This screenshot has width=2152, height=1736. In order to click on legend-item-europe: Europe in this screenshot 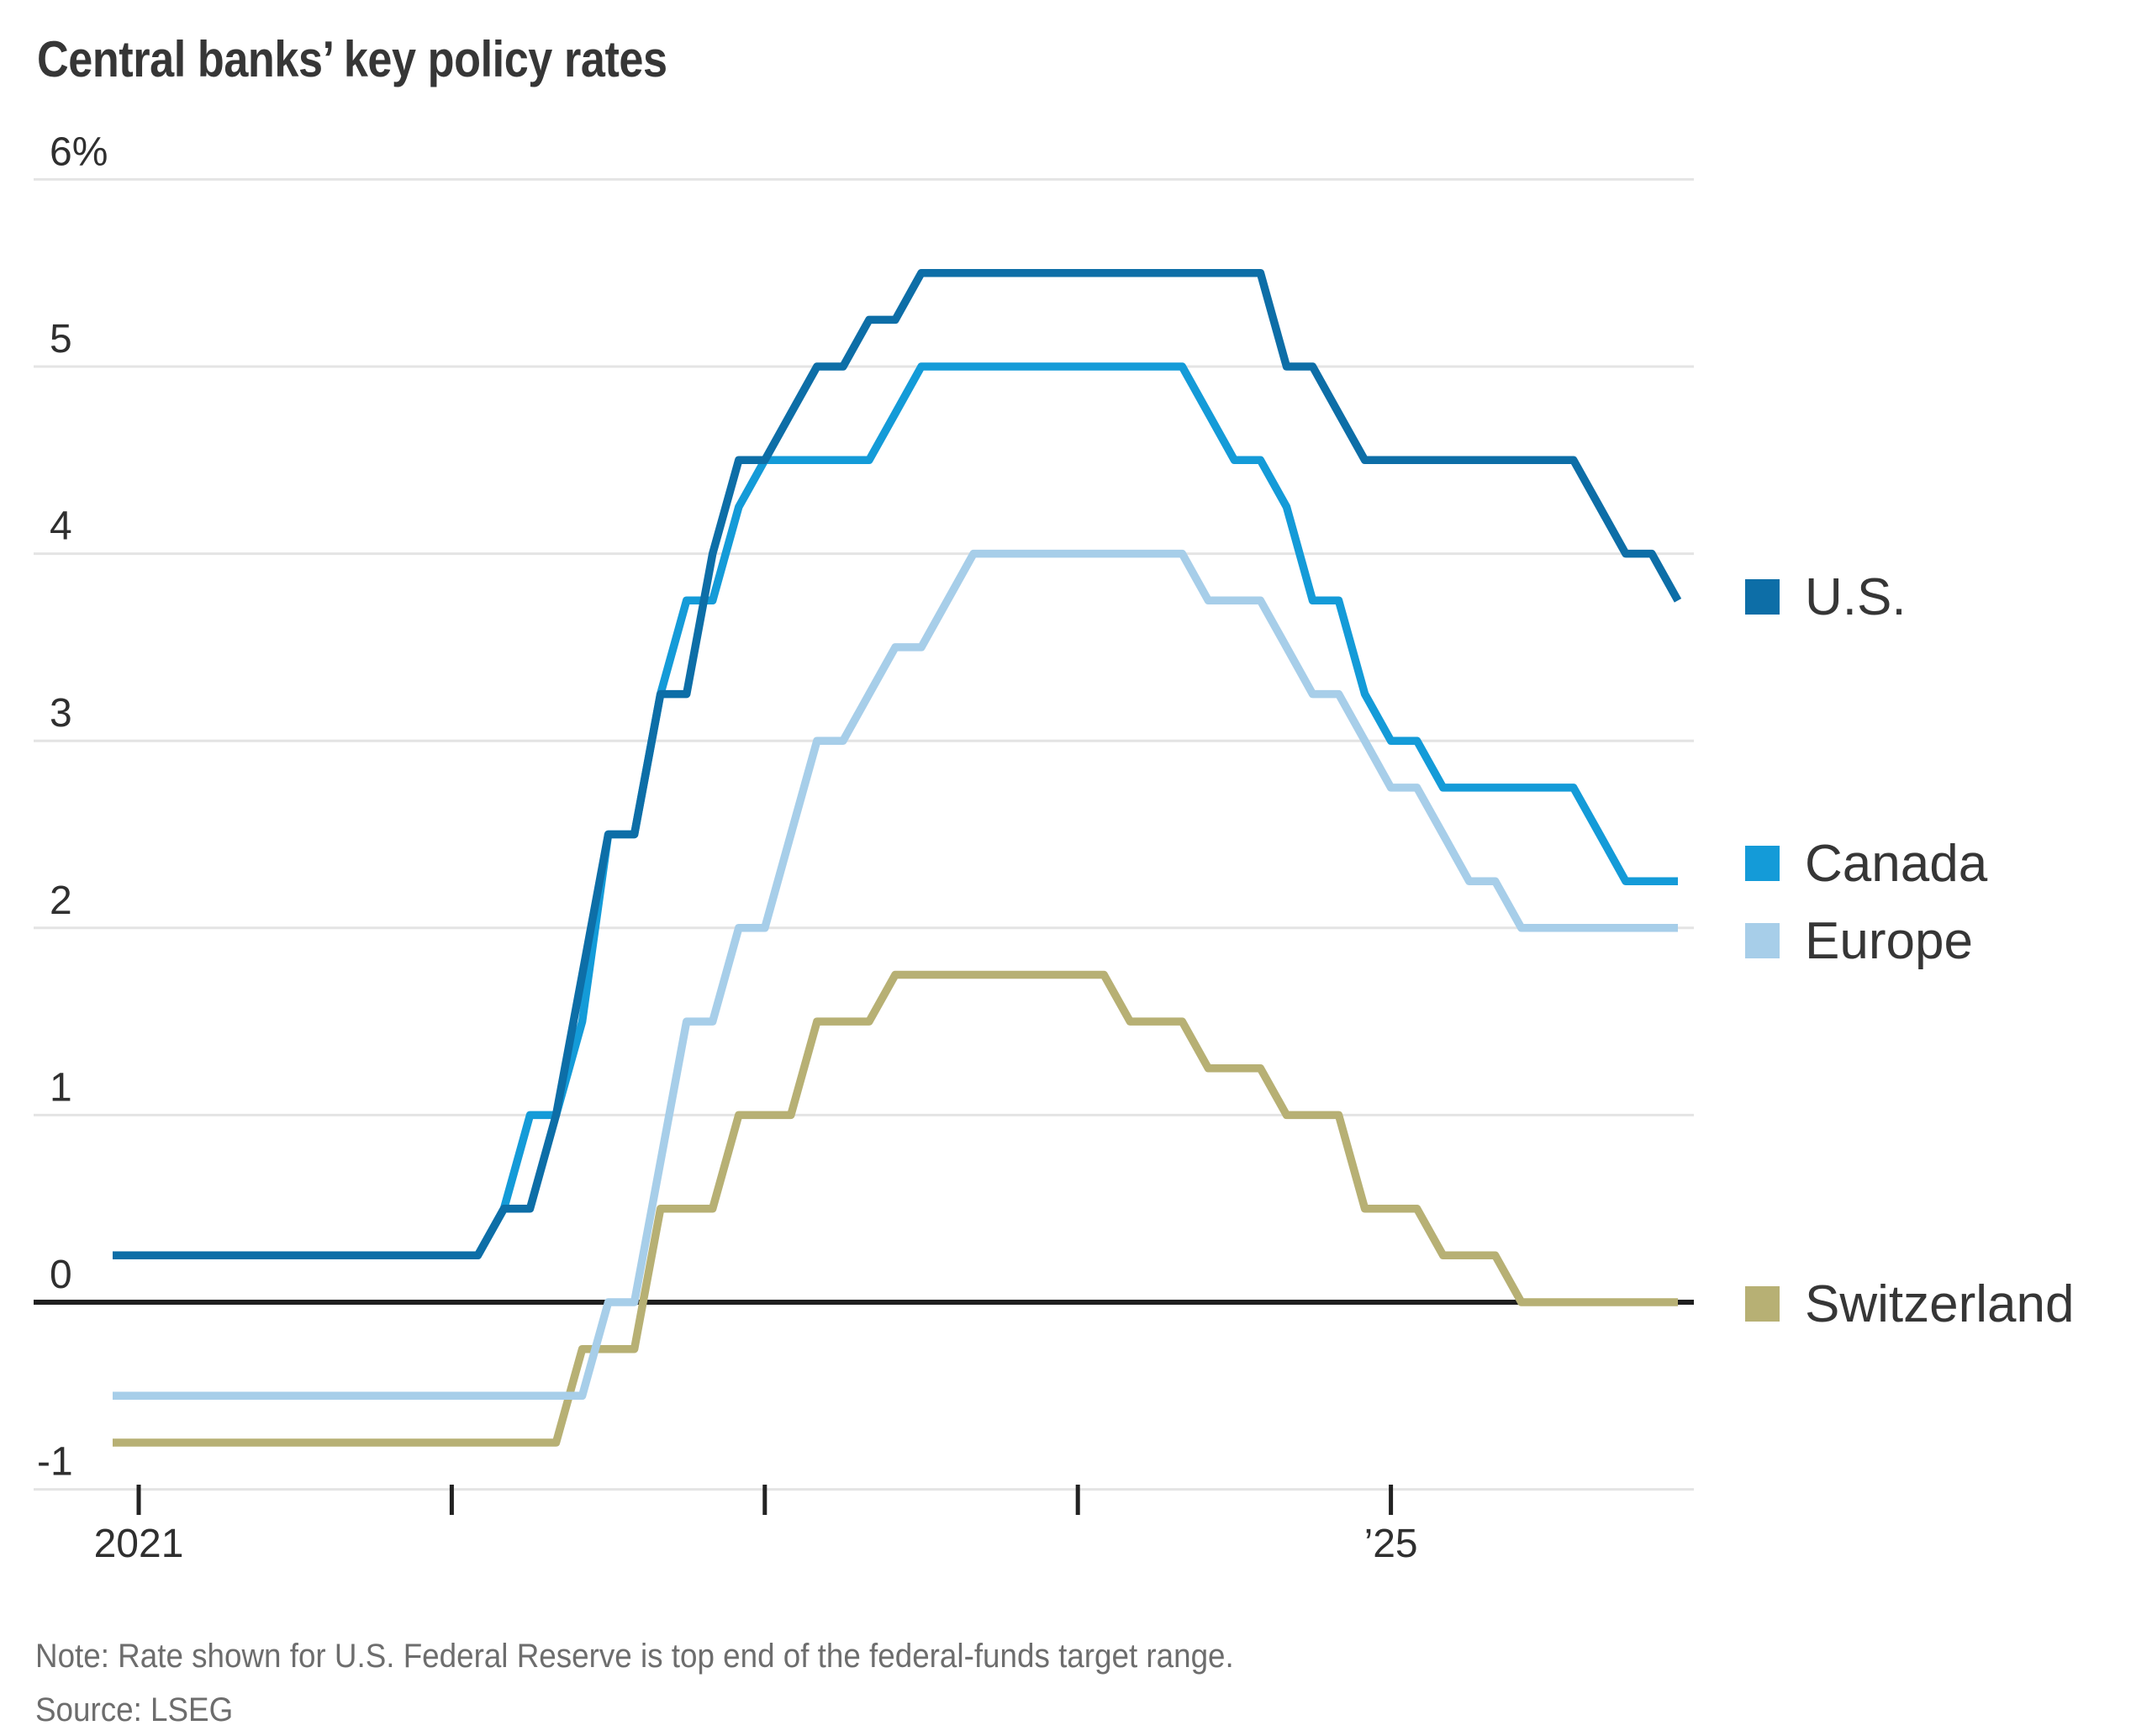, I will do `click(1859, 940)`.